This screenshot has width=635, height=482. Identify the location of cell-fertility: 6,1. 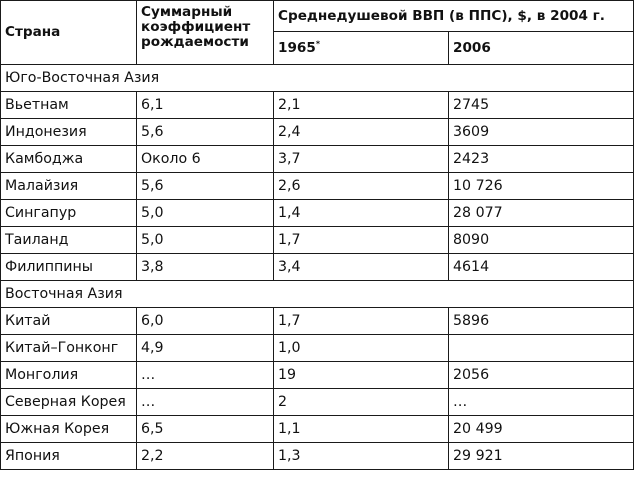
(205, 105).